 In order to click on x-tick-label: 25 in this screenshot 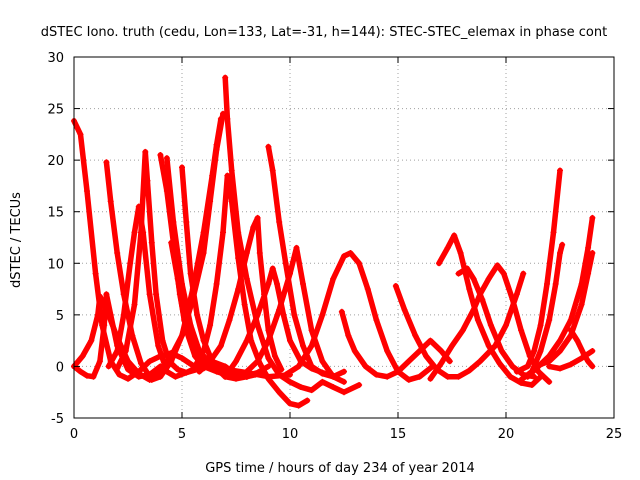, I will do `click(614, 434)`.